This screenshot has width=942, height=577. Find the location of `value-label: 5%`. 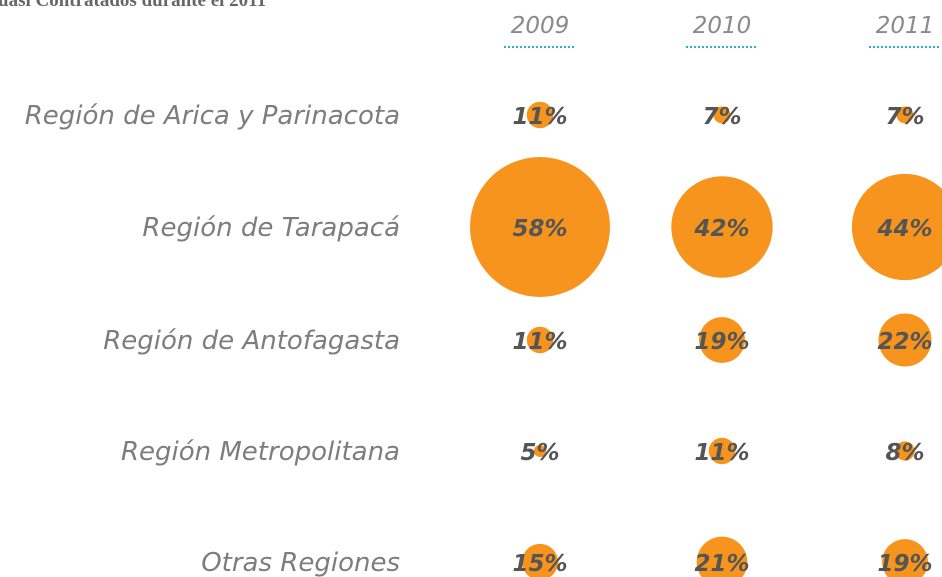

value-label: 5% is located at coordinates (539, 453).